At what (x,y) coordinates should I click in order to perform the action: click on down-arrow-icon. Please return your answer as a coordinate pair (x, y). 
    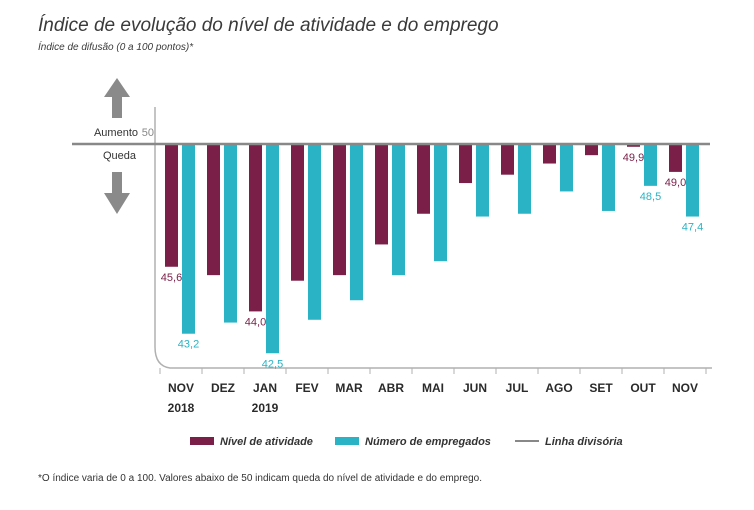
    Looking at the image, I should click on (117, 193).